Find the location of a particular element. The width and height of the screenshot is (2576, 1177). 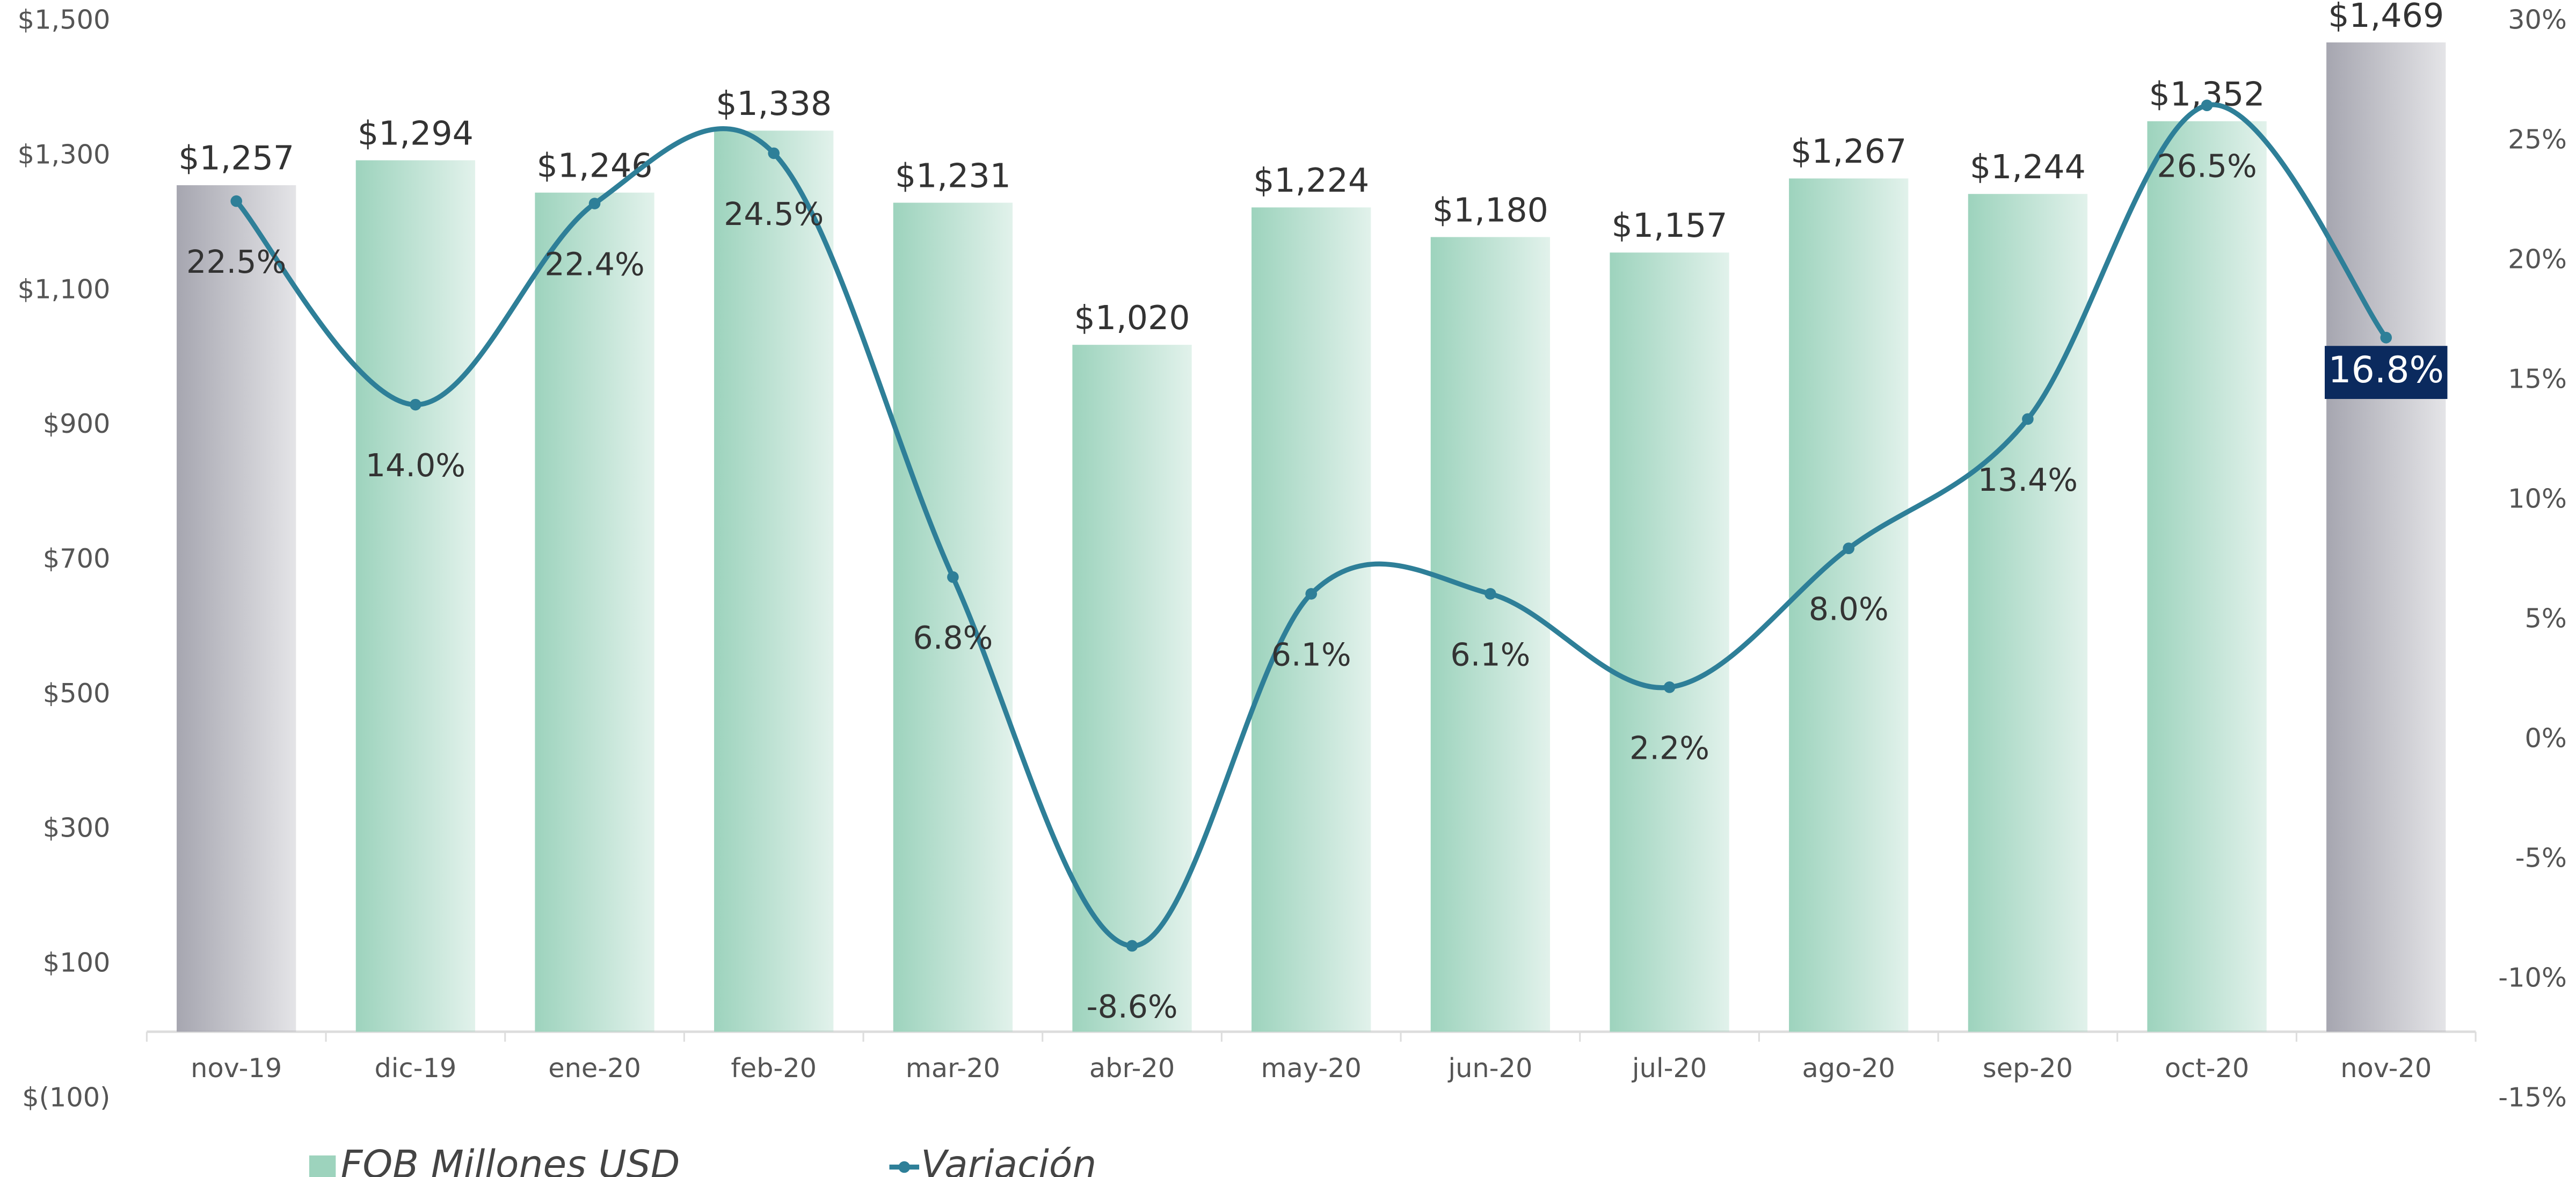

x-tick-label: sep-20 is located at coordinates (2028, 1068).